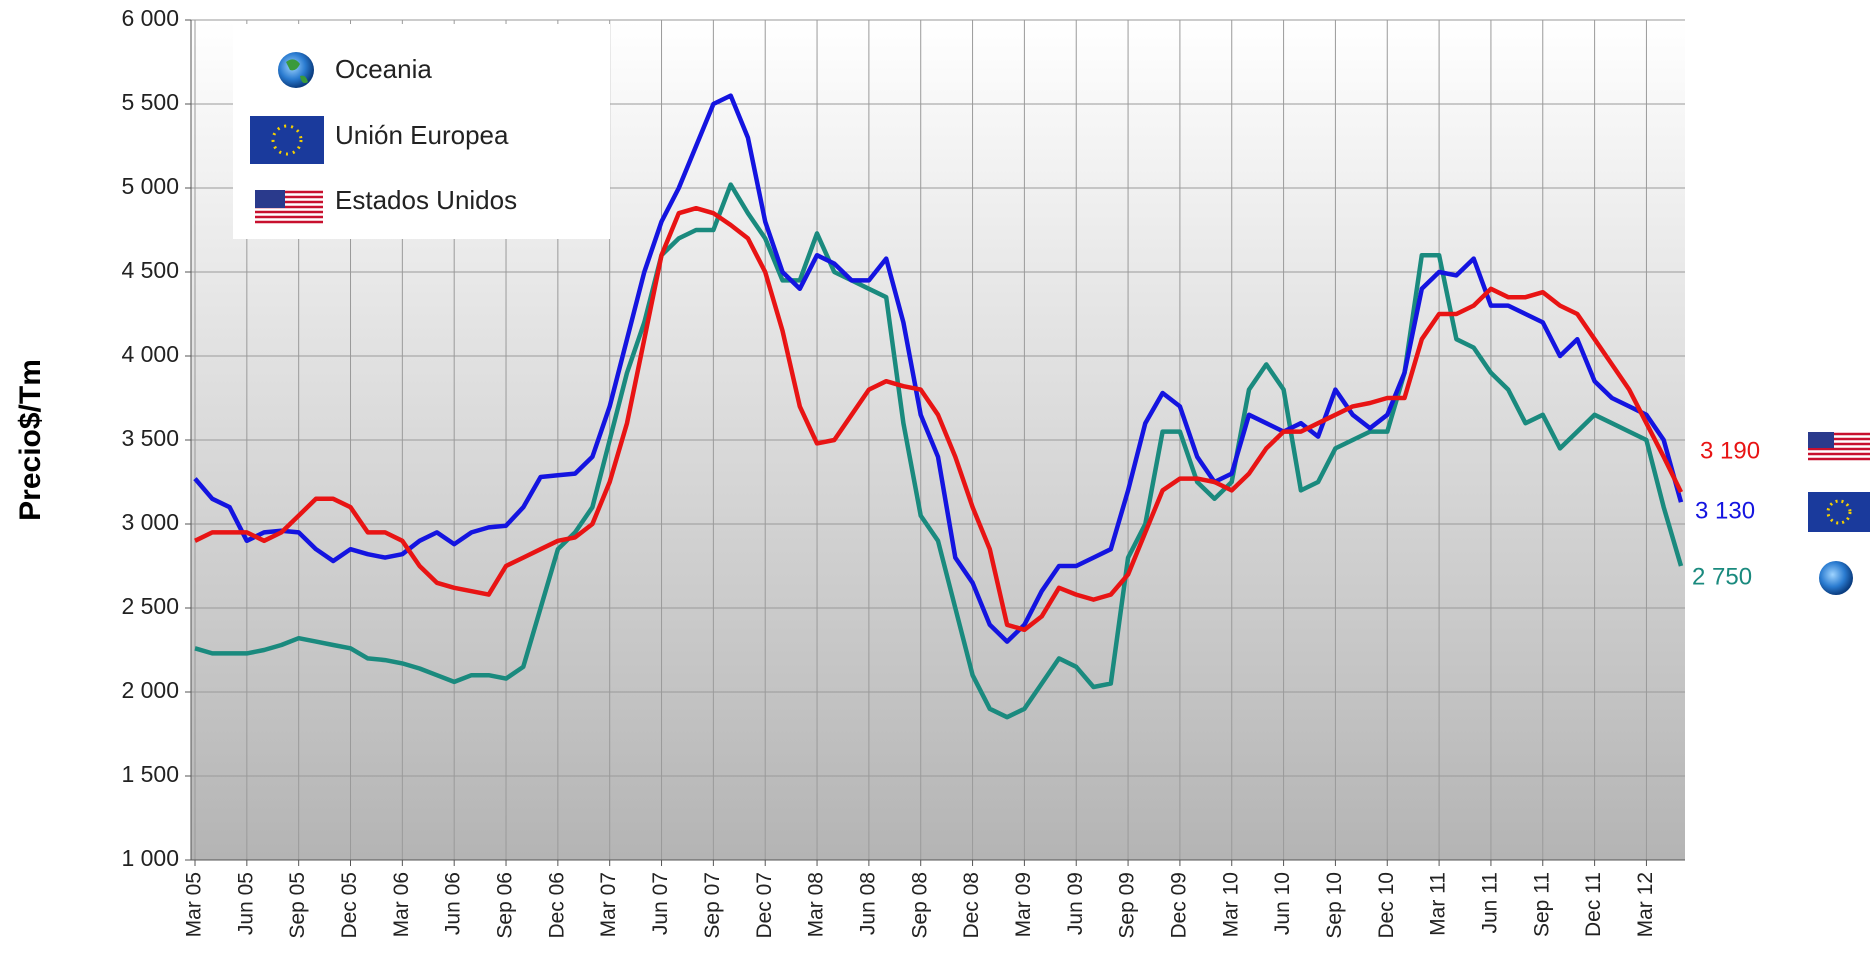 The height and width of the screenshot is (973, 1874). Describe the element at coordinates (867, 903) in the screenshot. I see `x-tick-label: Jun 08` at that location.